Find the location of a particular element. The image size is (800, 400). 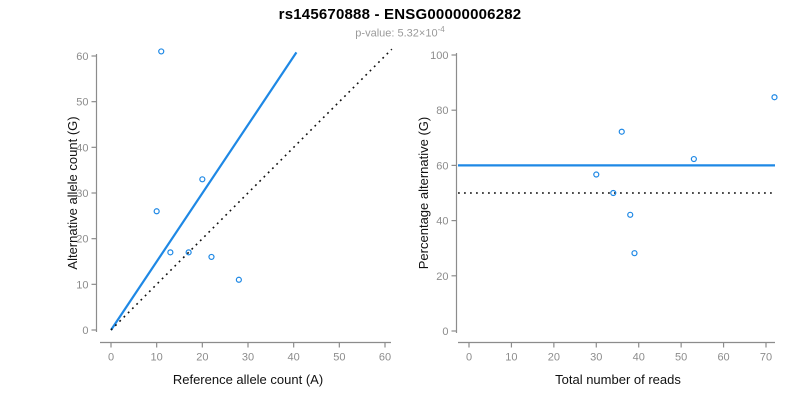

x-axis-title: Total number of reads is located at coordinates (618, 379).